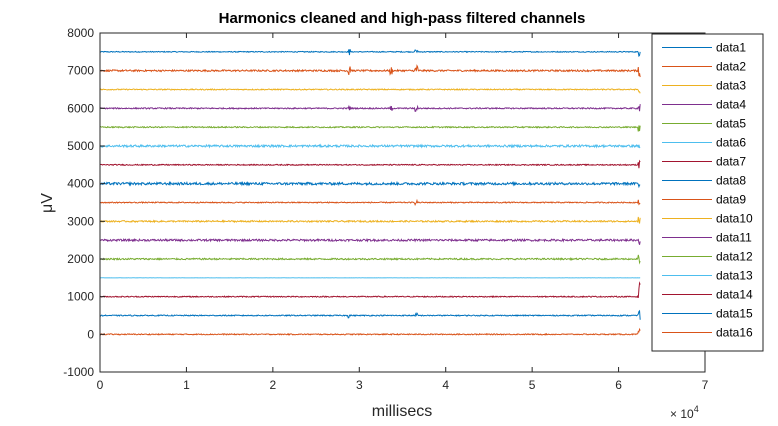 The image size is (778, 426). I want to click on x-tick-label: 4, so click(445, 385).